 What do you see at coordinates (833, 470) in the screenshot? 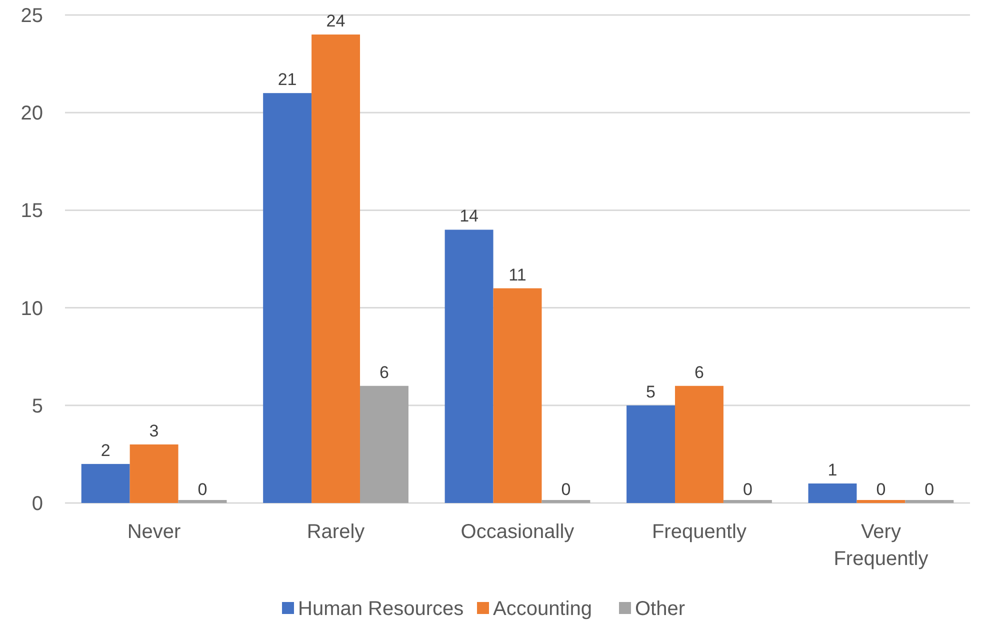
I see `data-label: 1` at bounding box center [833, 470].